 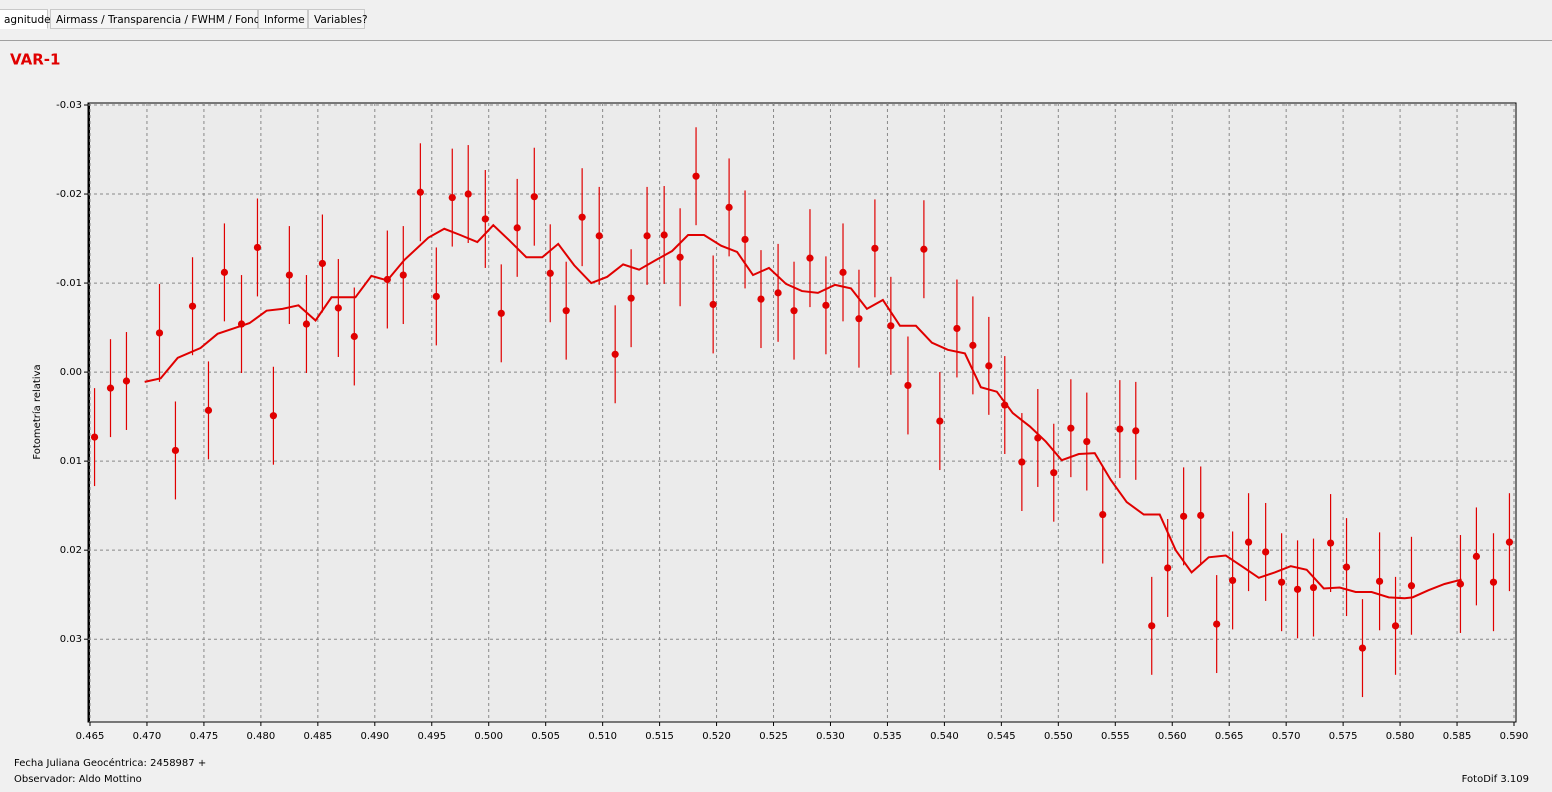 I want to click on x-tick-label: 0.520, so click(x=716, y=736).